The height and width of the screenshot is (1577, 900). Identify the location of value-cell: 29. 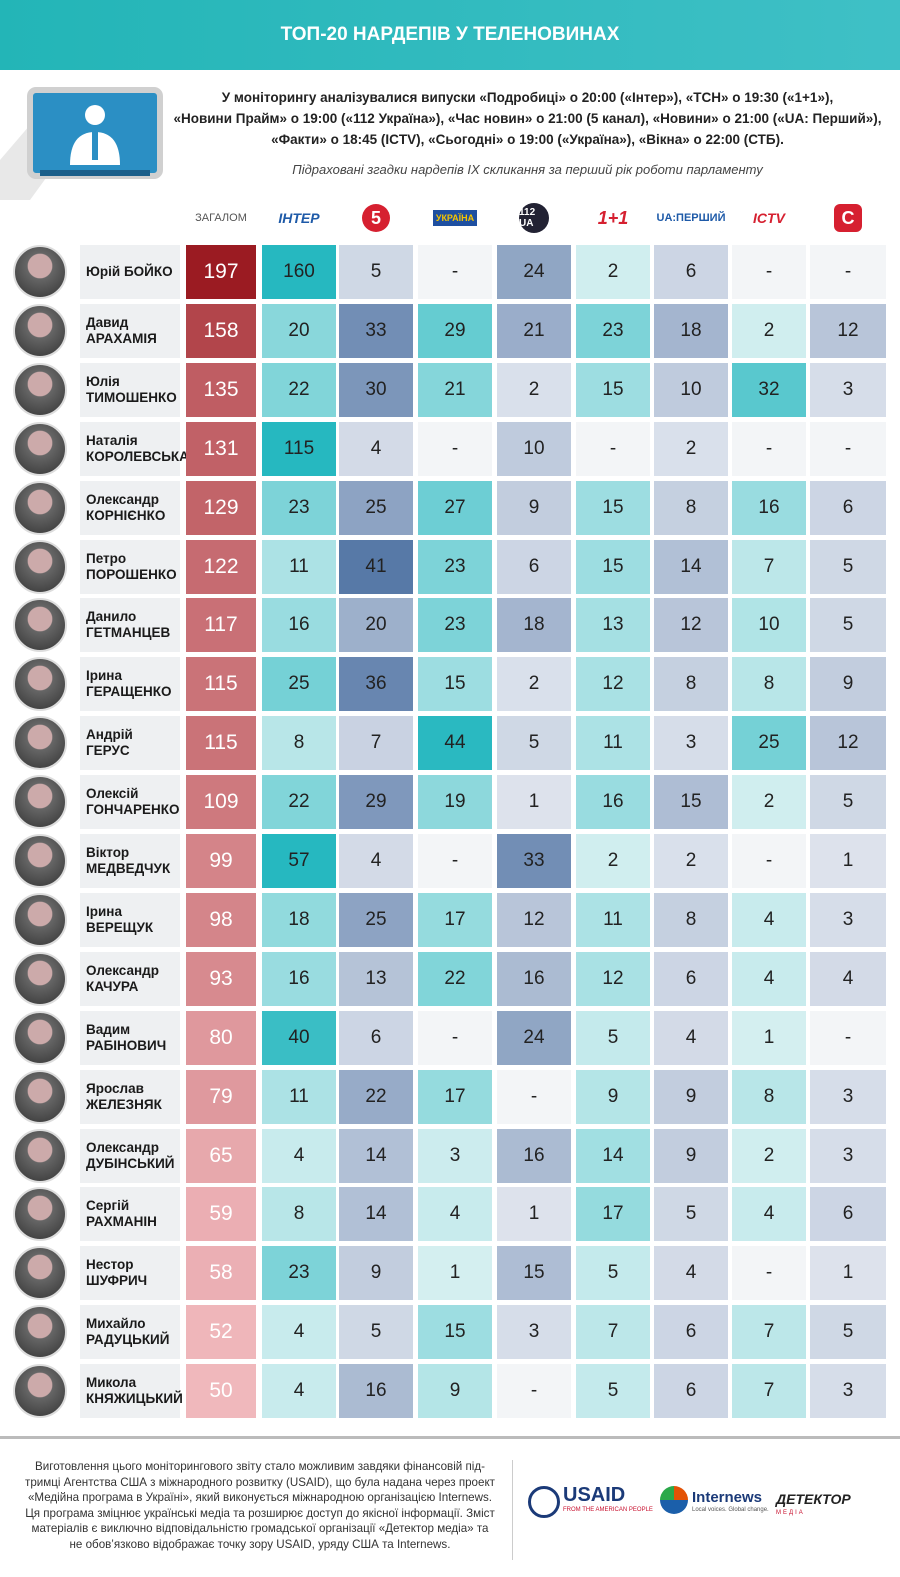
(376, 802).